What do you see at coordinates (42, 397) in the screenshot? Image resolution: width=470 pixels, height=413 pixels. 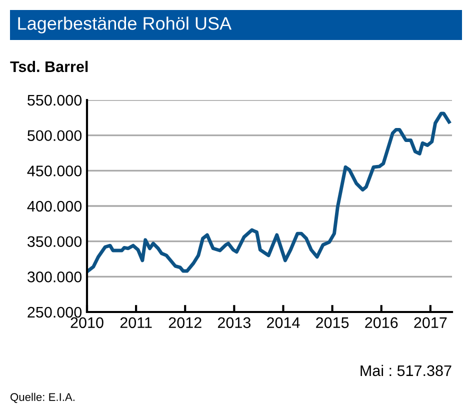 I see `source-note: Quelle: E.I.A.` at bounding box center [42, 397].